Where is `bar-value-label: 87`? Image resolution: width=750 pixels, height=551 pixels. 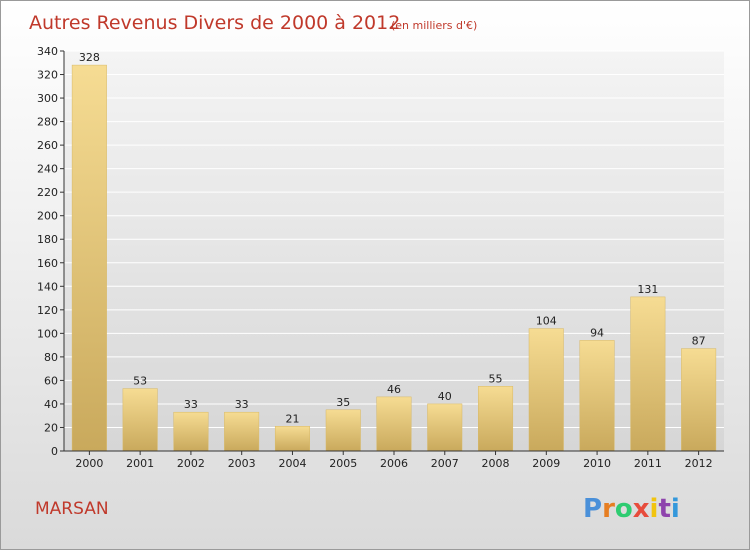 bar-value-label: 87 is located at coordinates (699, 341).